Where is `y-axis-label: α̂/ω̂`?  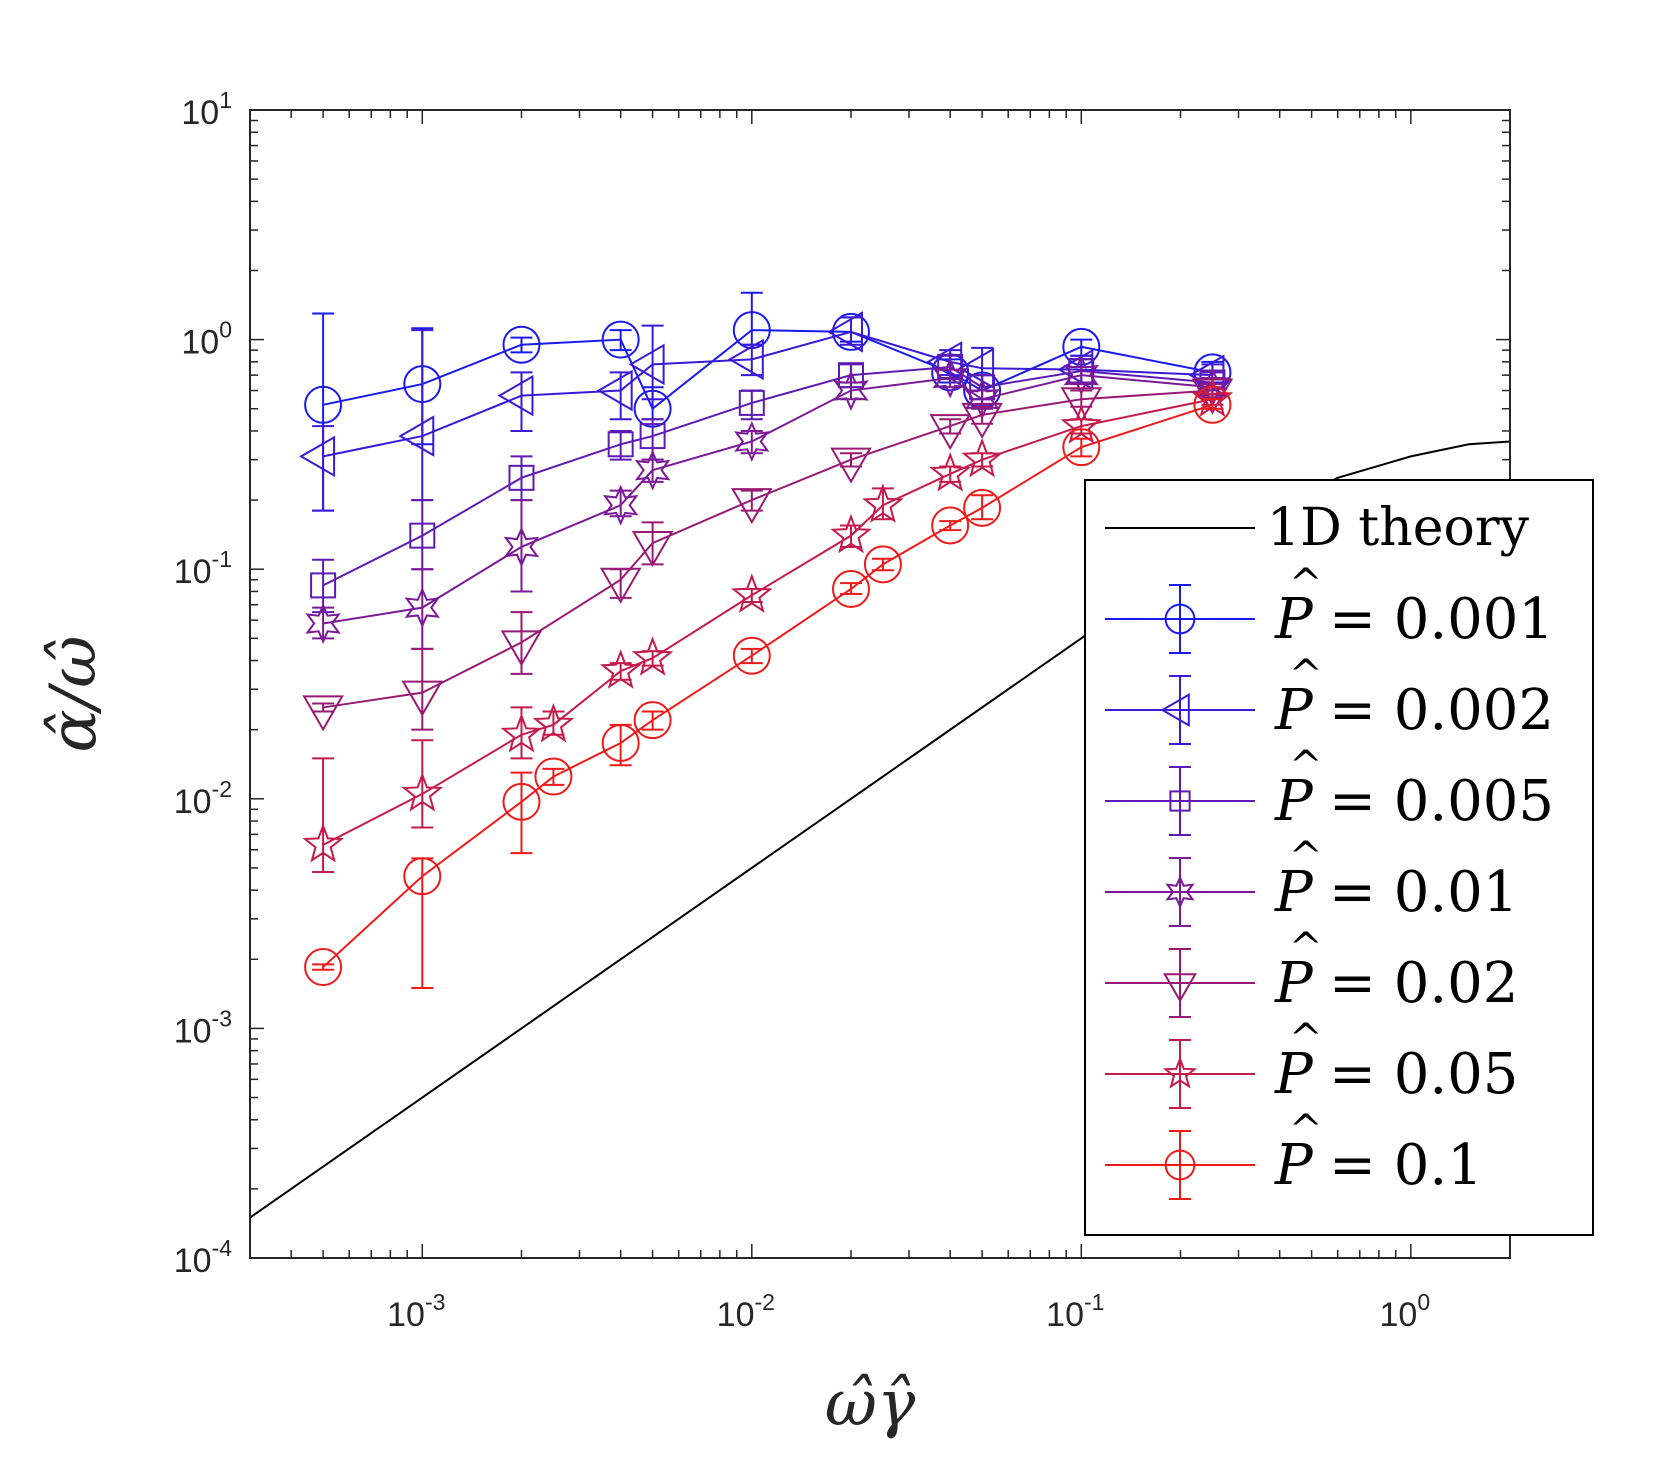 y-axis-label: α̂/ω̂ is located at coordinates (74, 694).